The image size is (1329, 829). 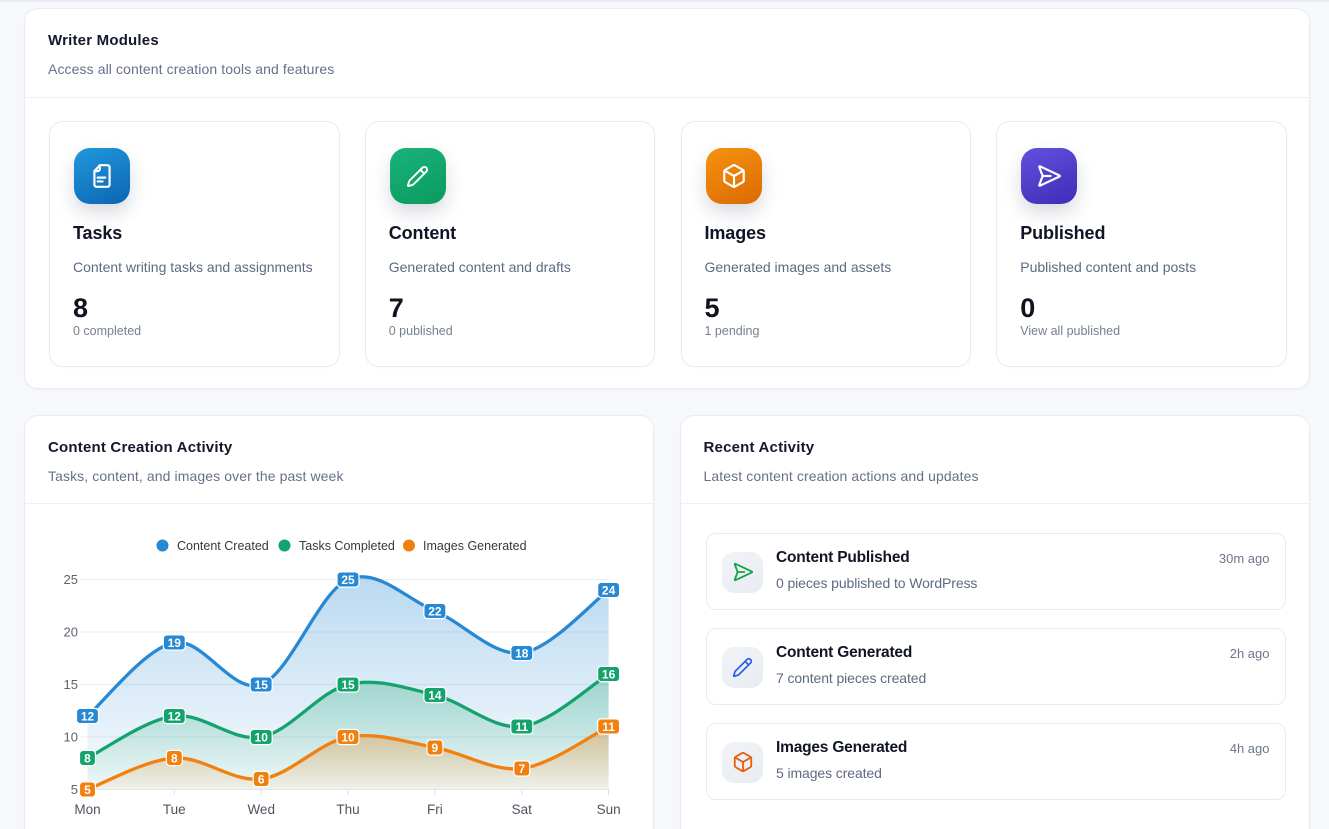 I want to click on svg-text: Tasks Completed, so click(x=347, y=546).